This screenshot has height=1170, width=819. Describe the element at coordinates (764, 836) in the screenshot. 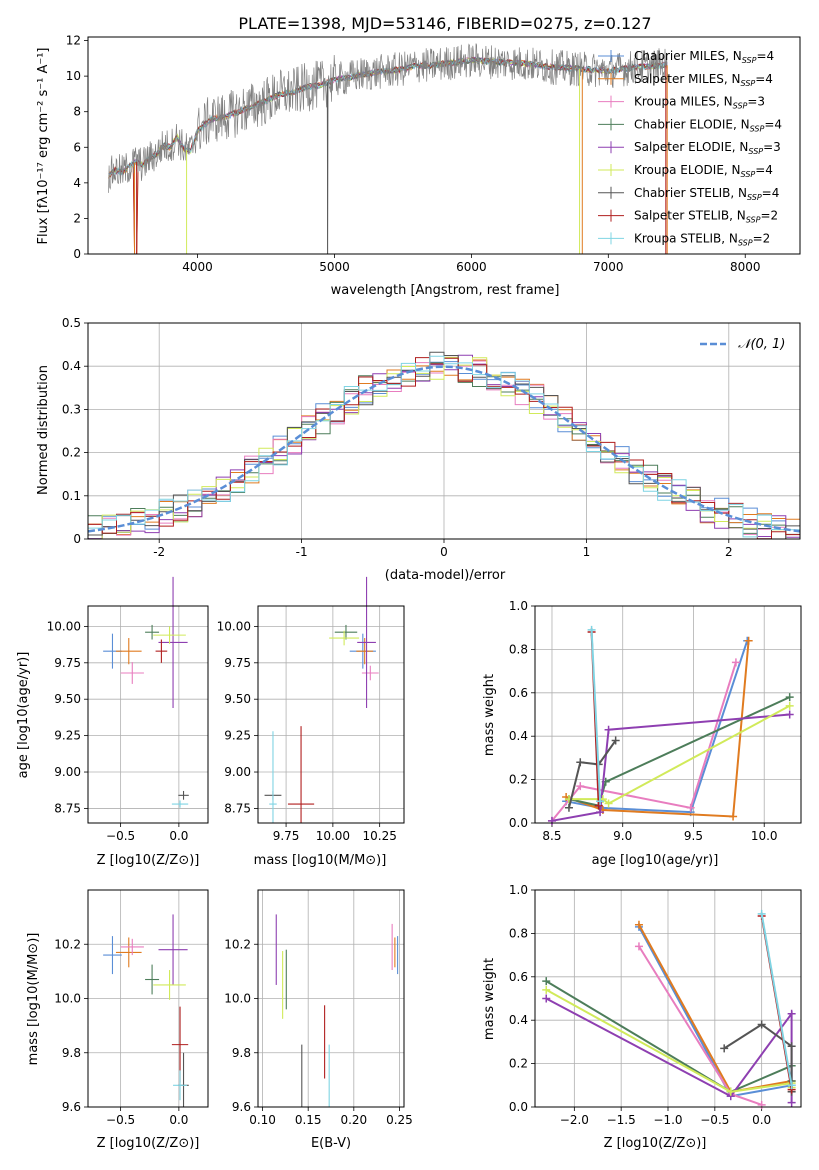

I see `x-tick-label: 10.0` at that location.